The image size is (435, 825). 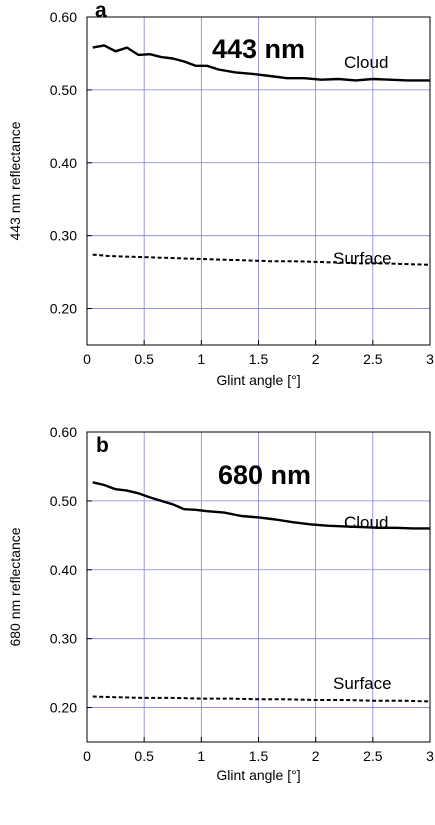 I want to click on wavelength-annotation: 680 nm, so click(x=264, y=475).